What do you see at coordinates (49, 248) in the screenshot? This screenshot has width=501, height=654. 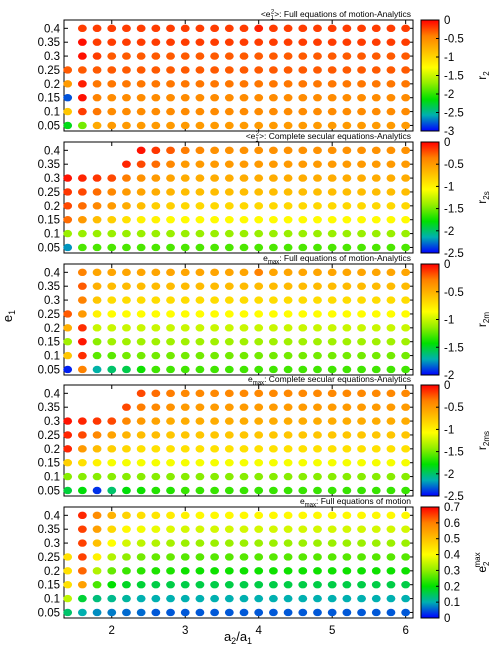 I see `y-tick-label: 0.05` at bounding box center [49, 248].